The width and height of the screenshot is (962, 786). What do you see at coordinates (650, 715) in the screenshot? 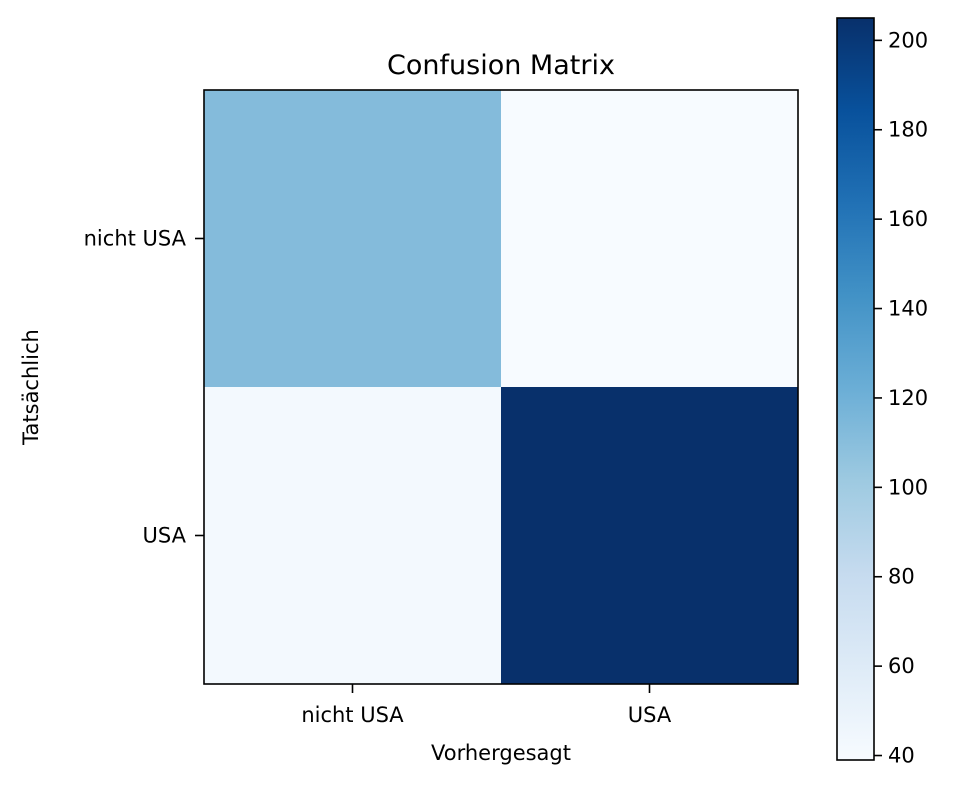
I see `x-tick-label: USA` at bounding box center [650, 715].